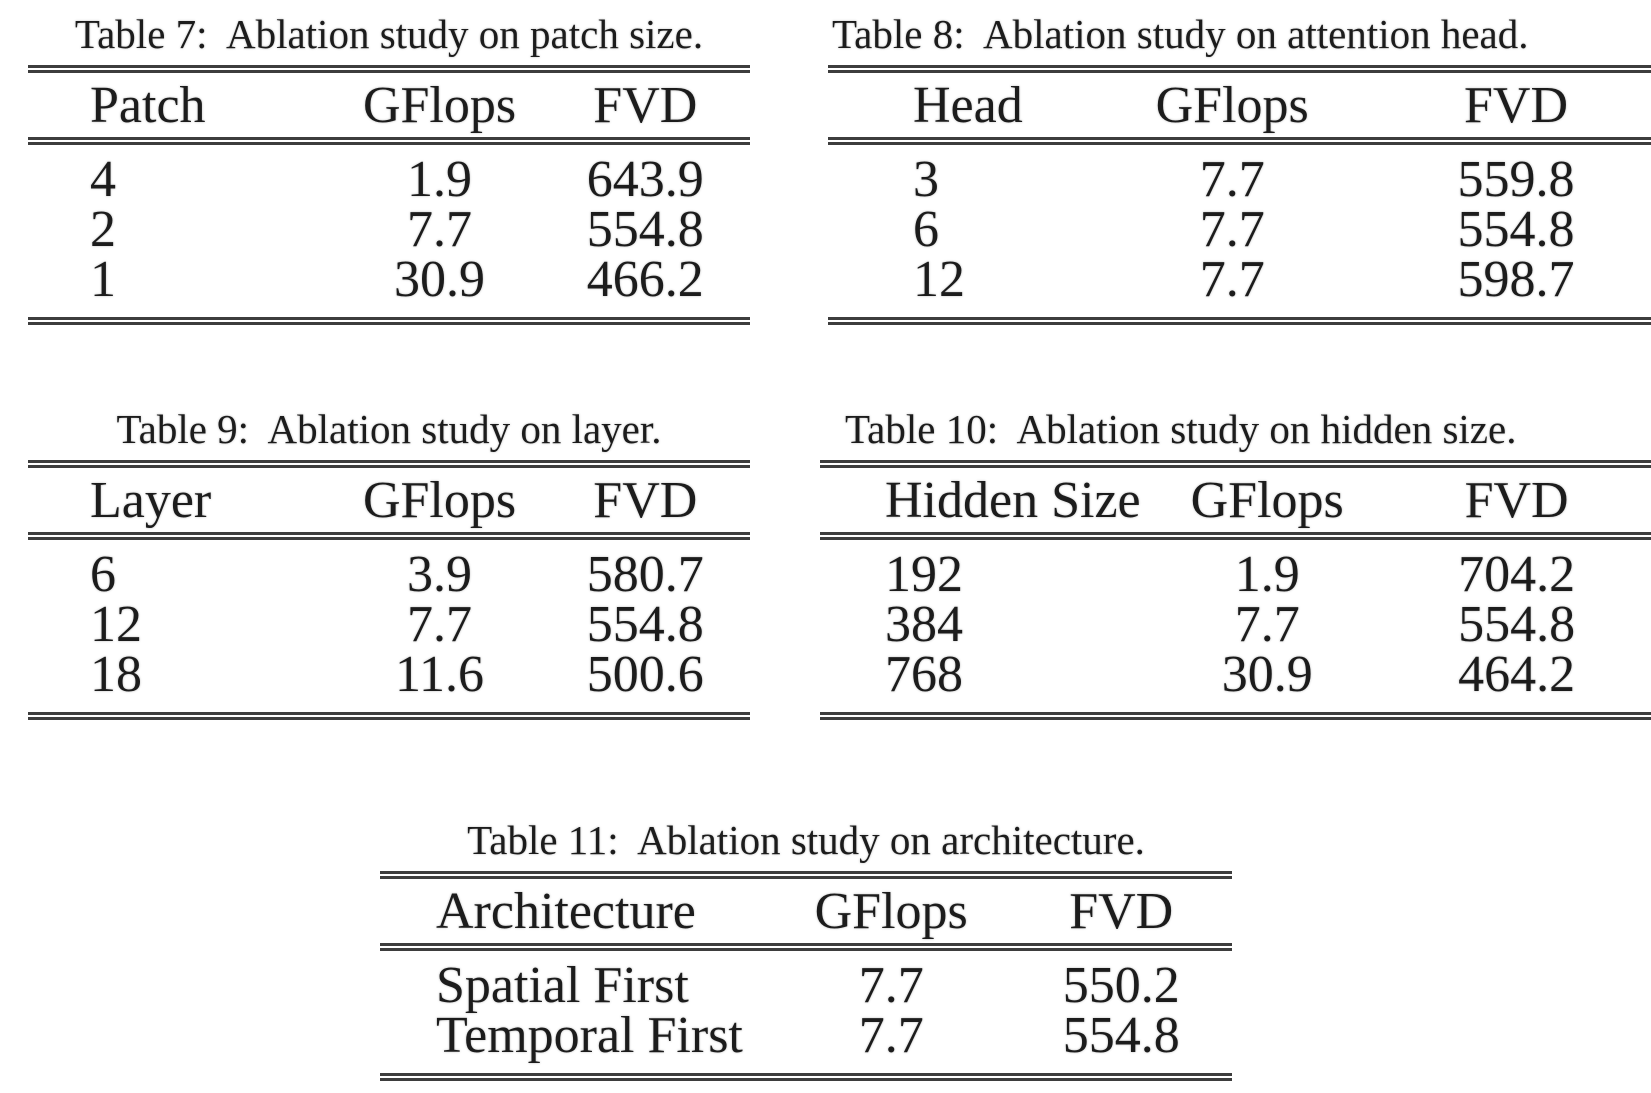 Image resolution: width=1651 pixels, height=1093 pixels. Describe the element at coordinates (806, 985) in the screenshot. I see `table-row: Spatial First 7.7 550.2` at that location.